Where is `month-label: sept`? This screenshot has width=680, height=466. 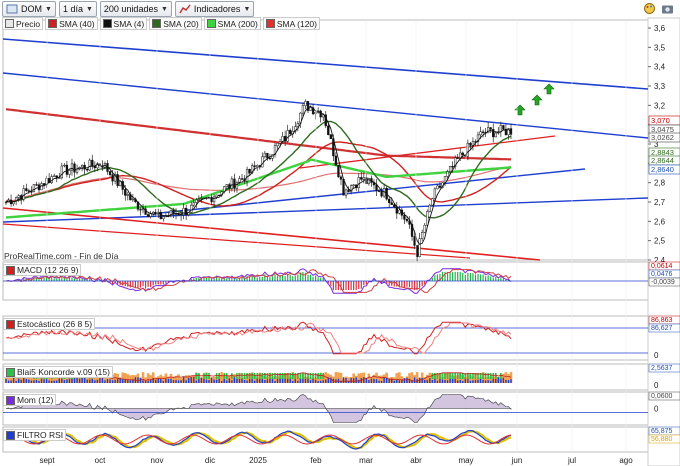
month-label: sept is located at coordinates (47, 460).